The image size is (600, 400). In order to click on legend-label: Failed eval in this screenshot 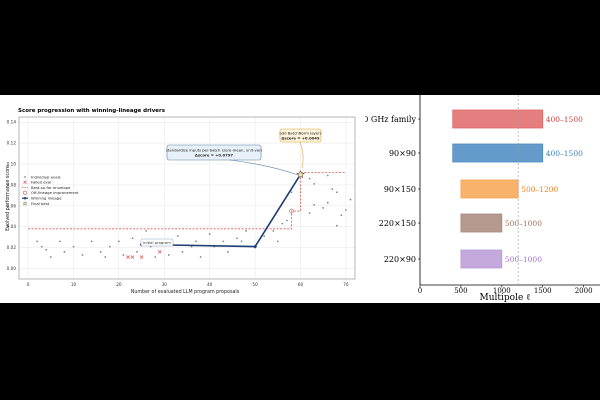, I will do `click(41, 182)`.